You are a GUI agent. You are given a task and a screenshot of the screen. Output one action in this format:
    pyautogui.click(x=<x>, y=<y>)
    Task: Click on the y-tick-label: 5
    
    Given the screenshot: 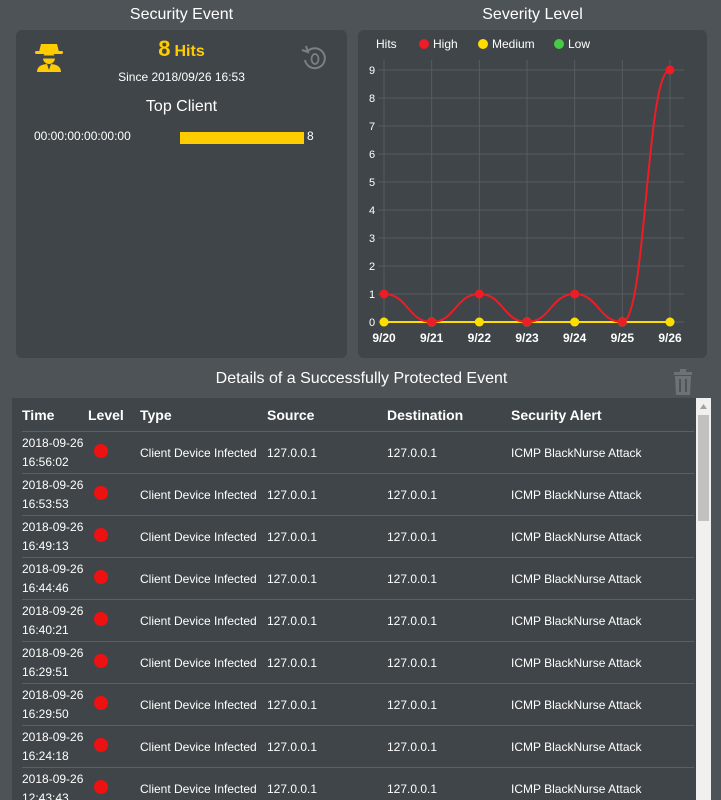 What is the action you would take?
    pyautogui.click(x=372, y=183)
    